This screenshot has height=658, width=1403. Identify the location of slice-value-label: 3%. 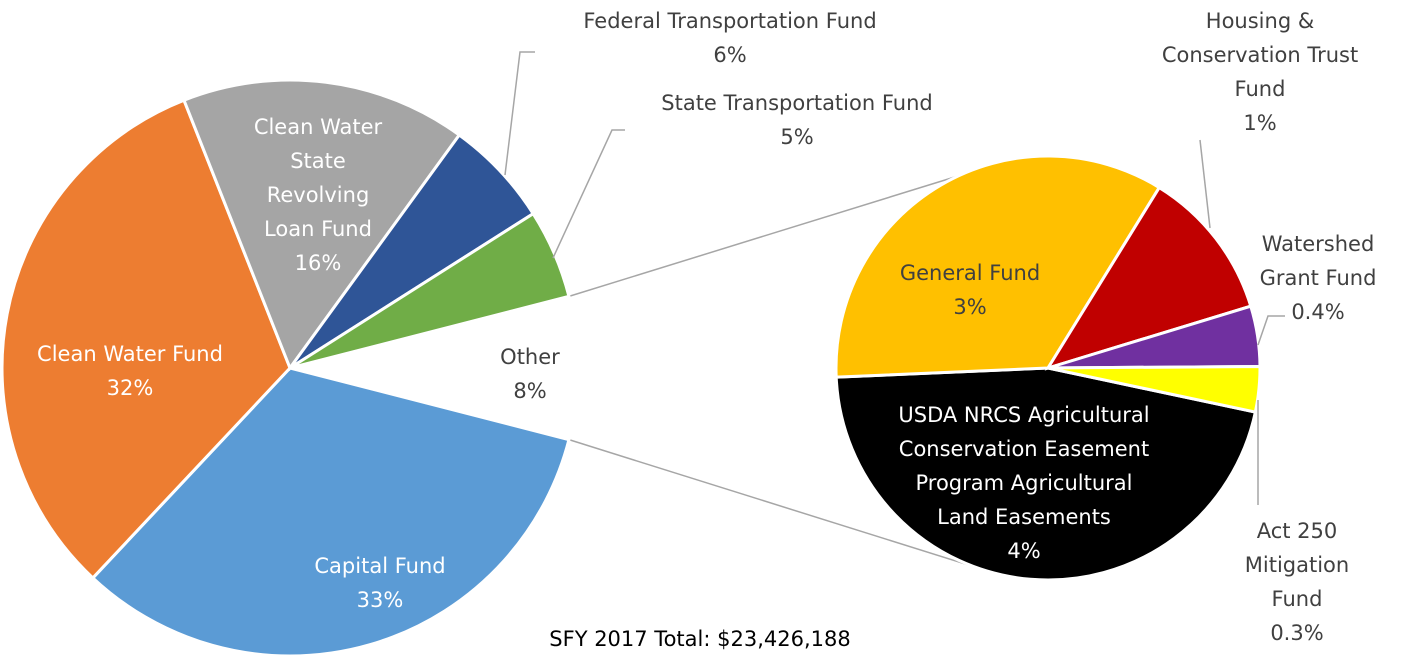
(969, 307).